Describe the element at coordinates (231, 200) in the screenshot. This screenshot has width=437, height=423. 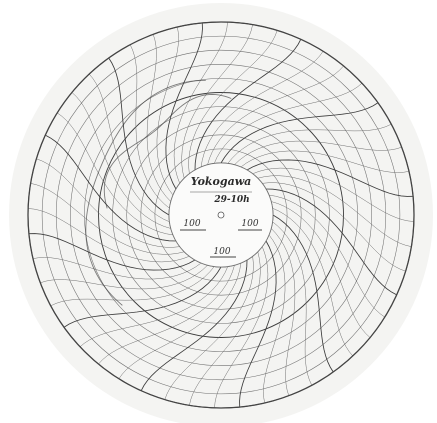
I see `hub-chart-number: 29-10h` at that location.